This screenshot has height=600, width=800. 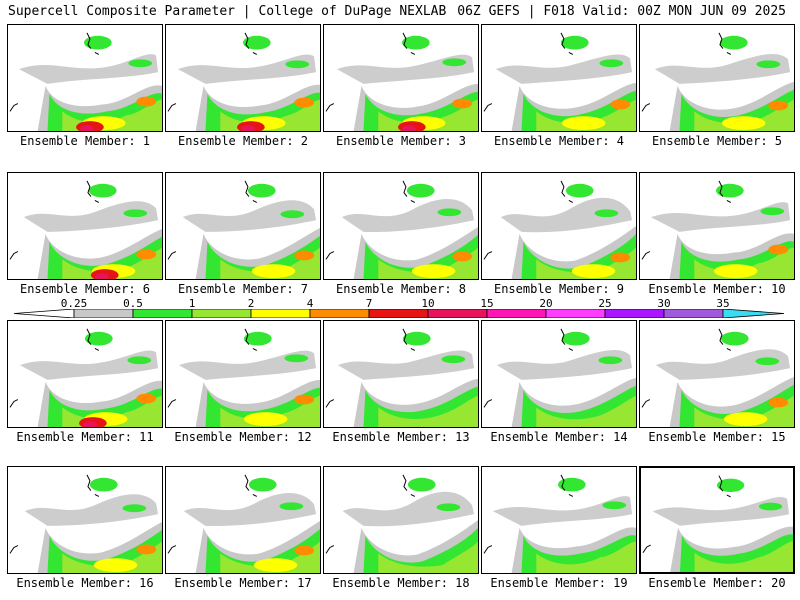 I want to click on member-label: Ensemble Member: 19, so click(x=559, y=583).